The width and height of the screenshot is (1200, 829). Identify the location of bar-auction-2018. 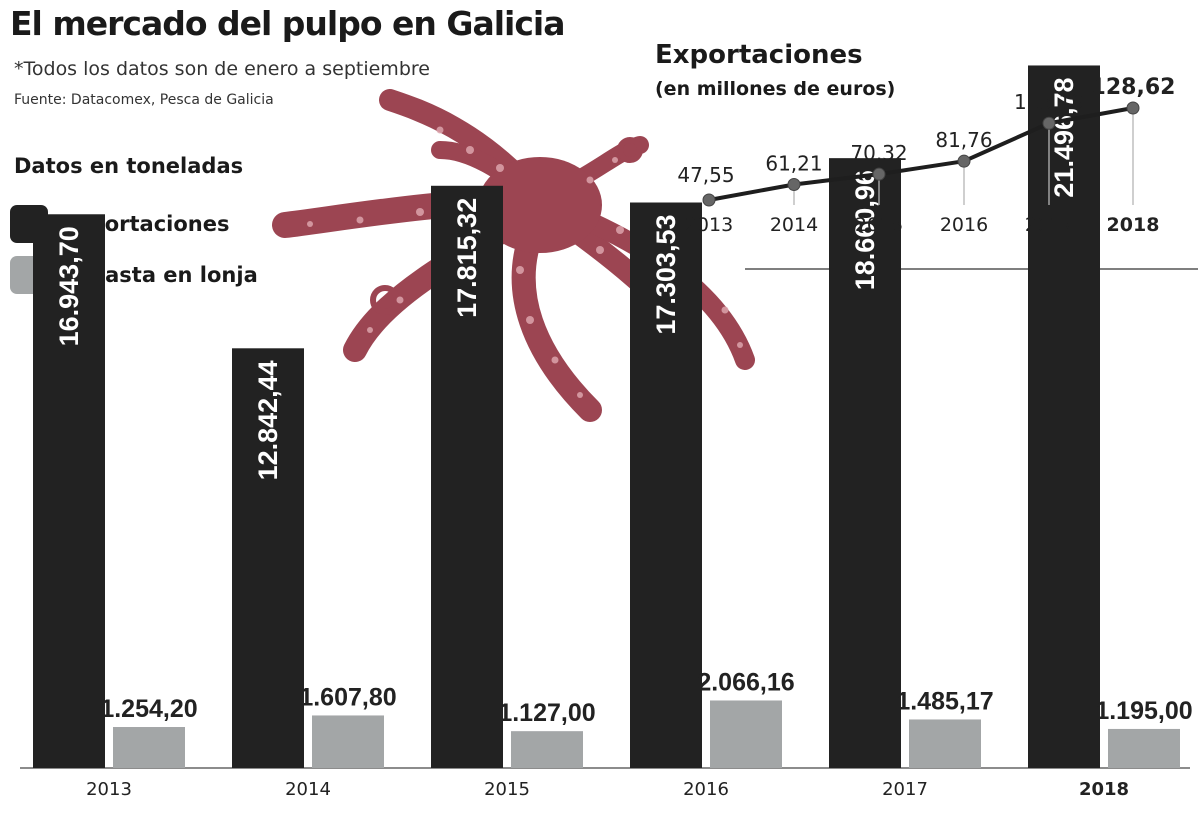
(1144, 748).